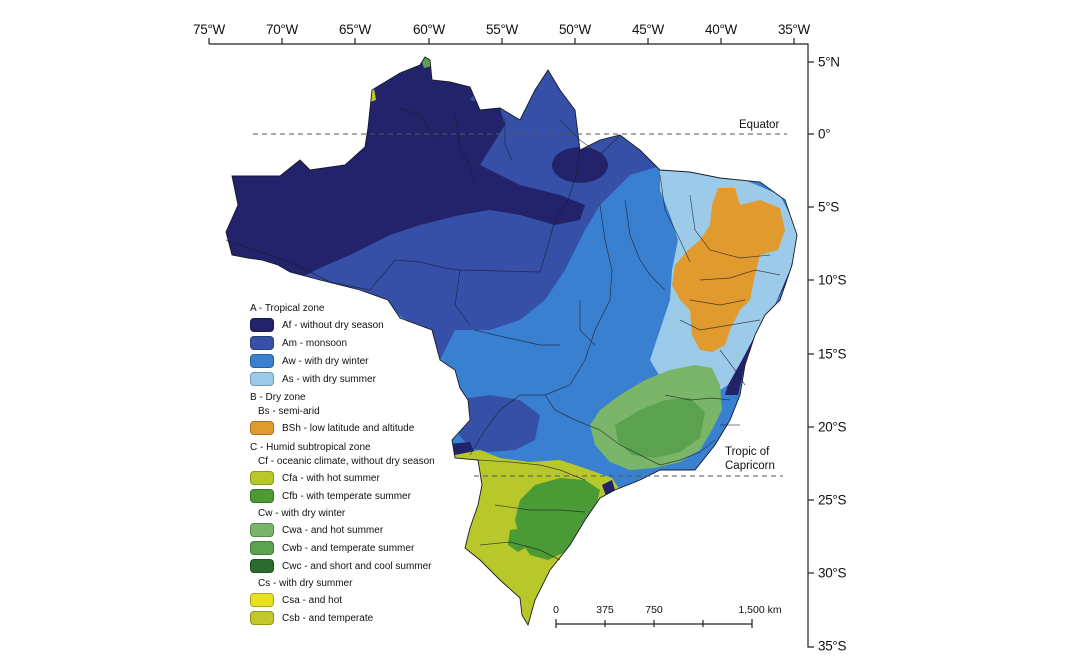 This screenshot has width=1071, height=660. I want to click on swatch-cfb, so click(262, 496).